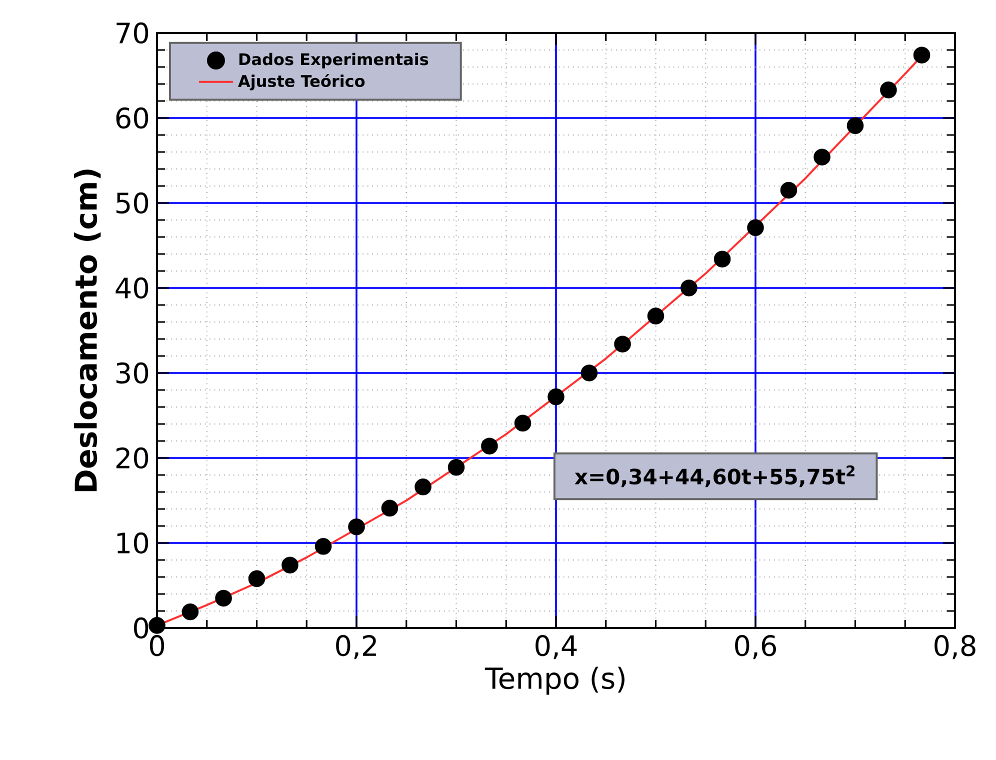 The height and width of the screenshot is (760, 996). What do you see at coordinates (132, 118) in the screenshot?
I see `y-tick-label: 60` at bounding box center [132, 118].